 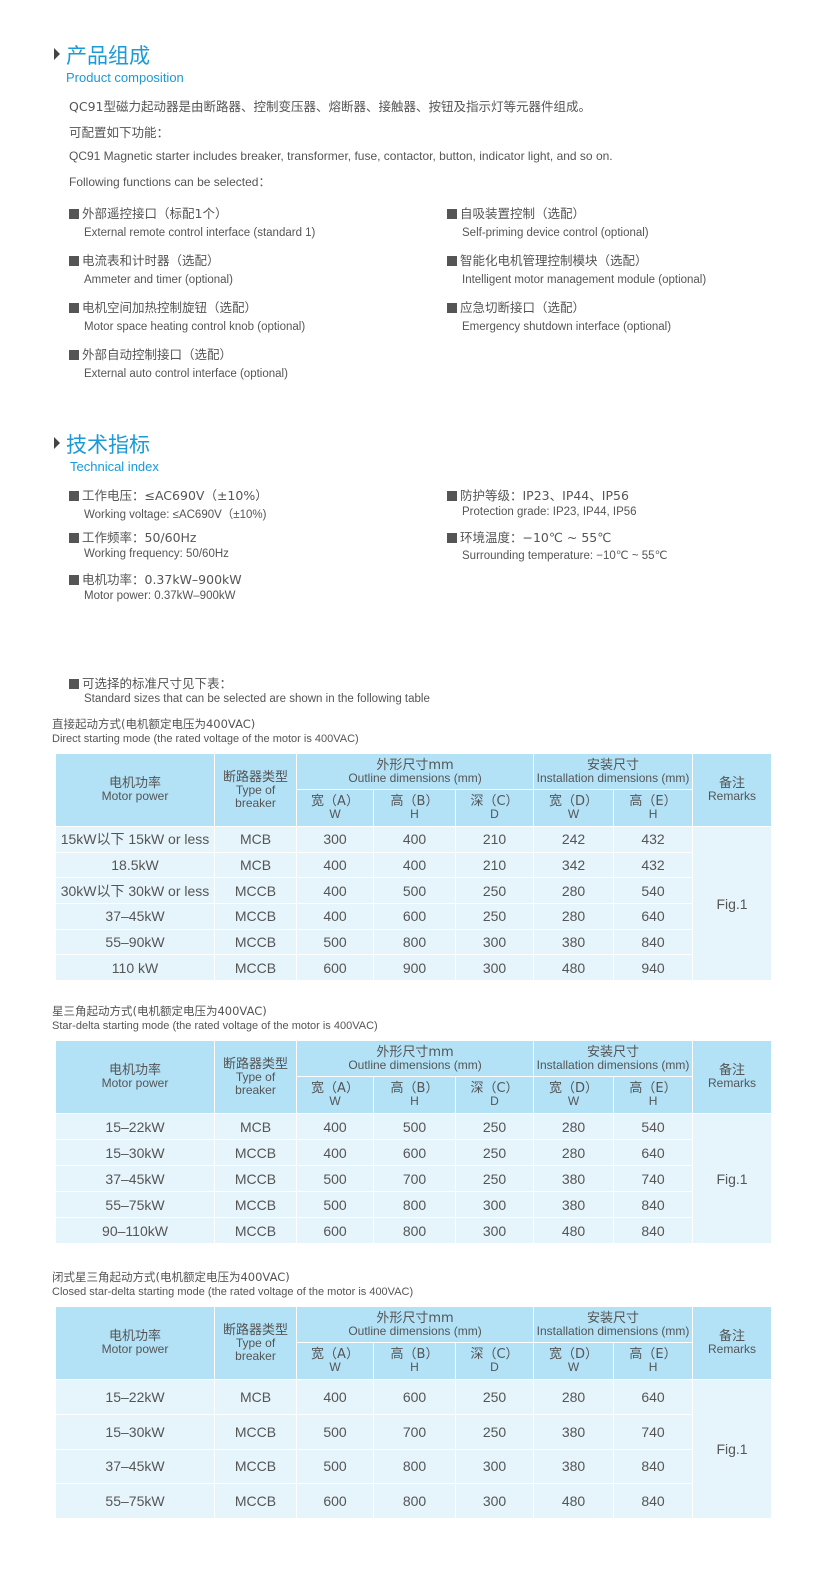 I want to click on table-cell: 900, so click(x=414, y=968).